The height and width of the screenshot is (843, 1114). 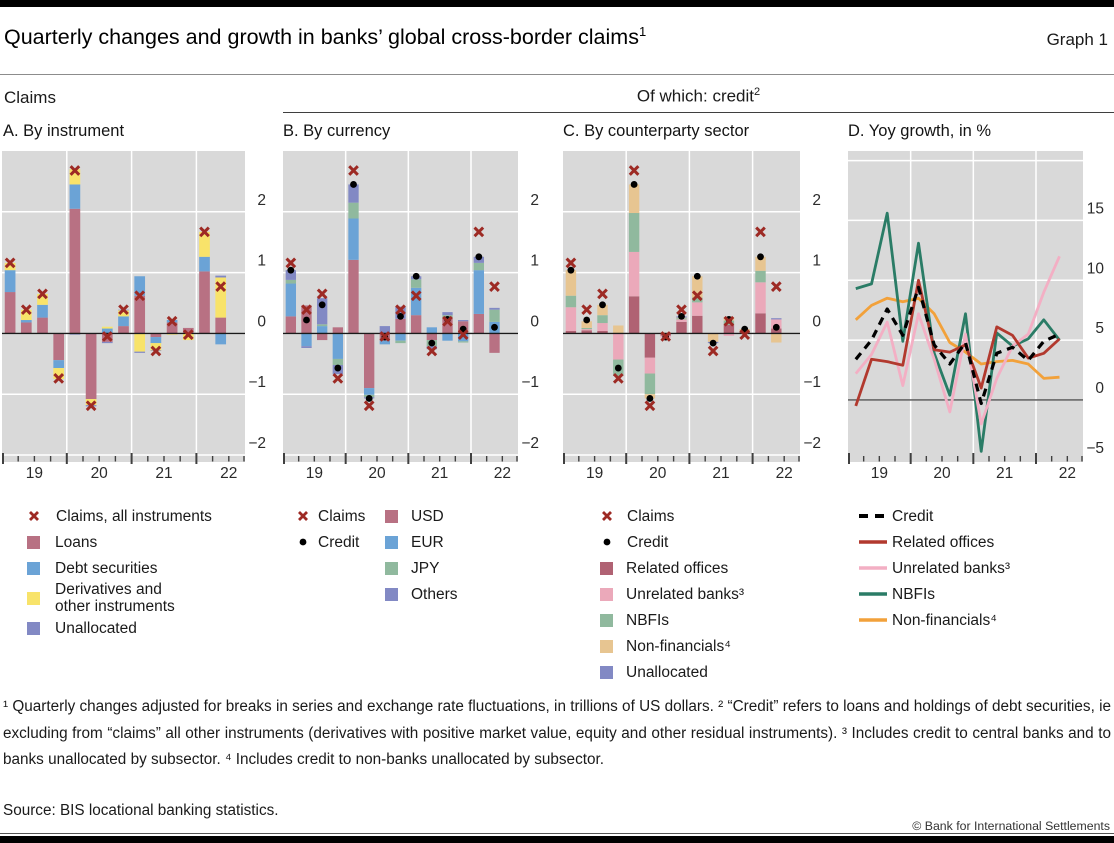 What do you see at coordinates (337, 131) in the screenshot?
I see `panel-b-title: B. By currency` at bounding box center [337, 131].